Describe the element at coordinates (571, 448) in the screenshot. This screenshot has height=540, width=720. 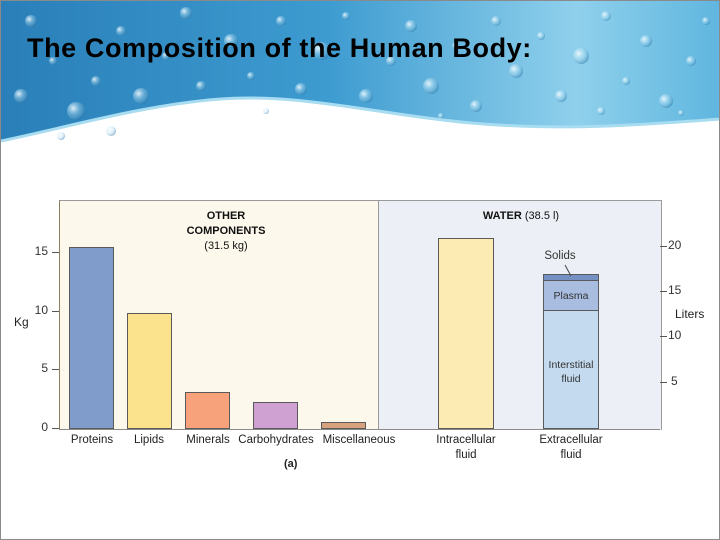
I see `category-label-extracellular: Extracellular fluid` at that location.